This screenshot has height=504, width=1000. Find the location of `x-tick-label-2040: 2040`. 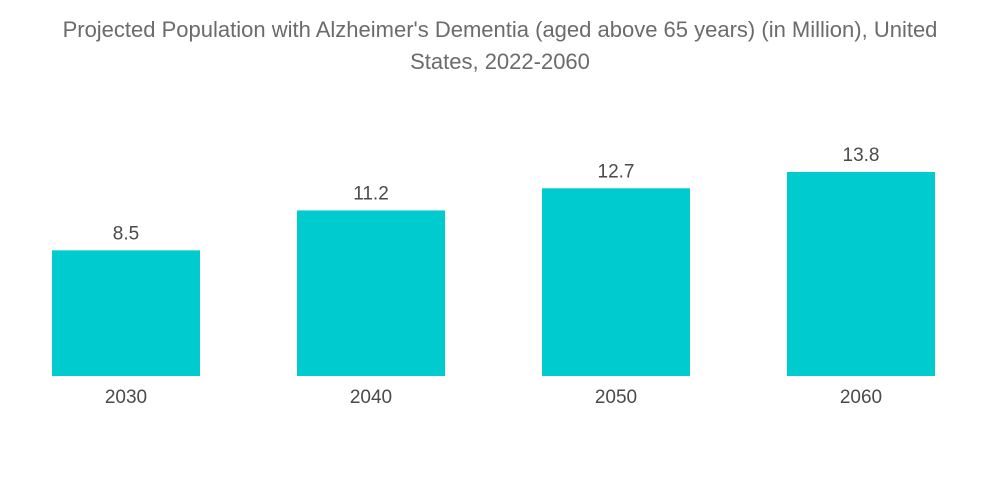

x-tick-label-2040: 2040 is located at coordinates (371, 397).